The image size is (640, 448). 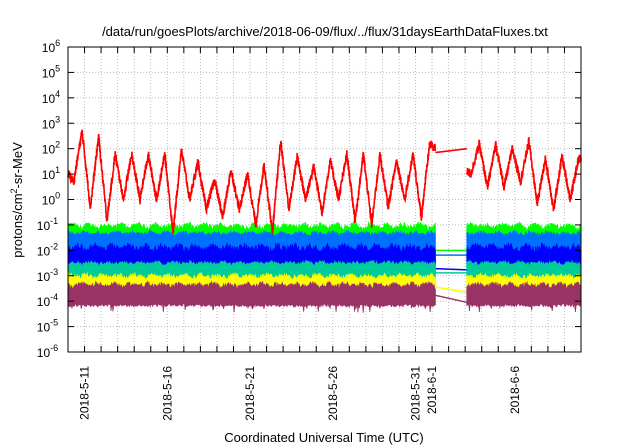 What do you see at coordinates (47, 300) in the screenshot?
I see `y-tick-label: 10⁻⁴` at bounding box center [47, 300].